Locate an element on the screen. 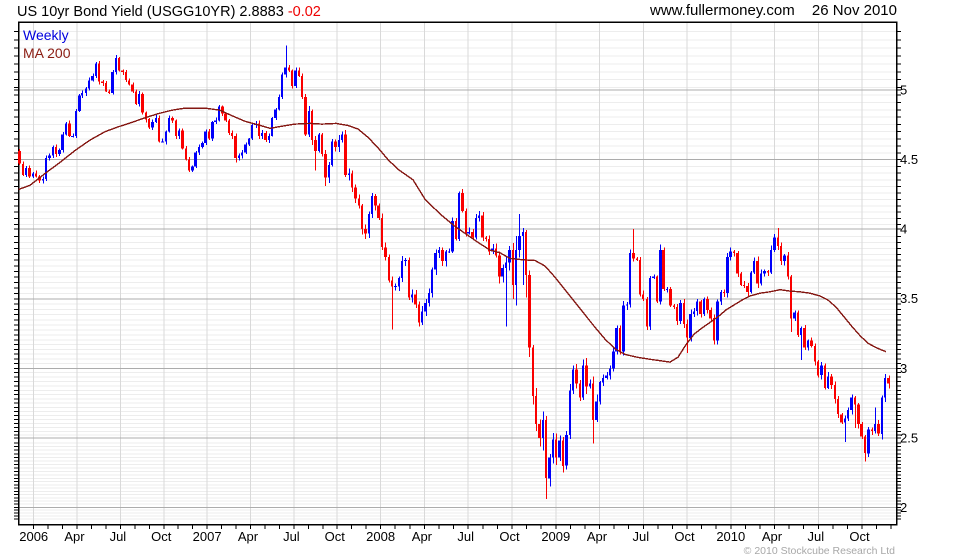 The width and height of the screenshot is (980, 560). svg-text: 26 Nov 2010 is located at coordinates (854, 10).